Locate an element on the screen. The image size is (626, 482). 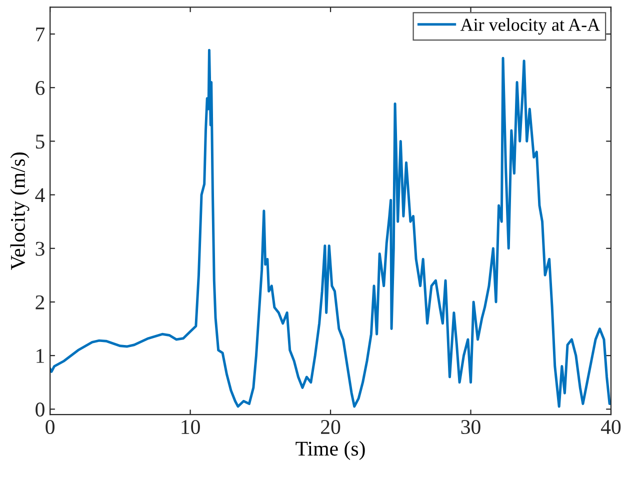
x-tick-label: 10 is located at coordinates (191, 427).